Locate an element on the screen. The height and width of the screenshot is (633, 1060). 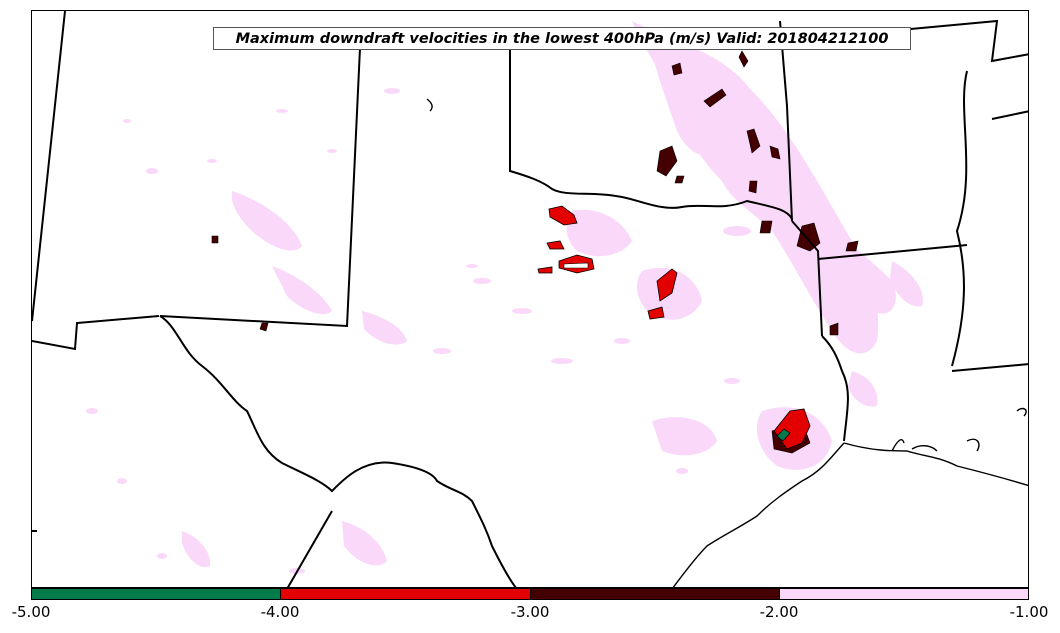
field-region-ok-central is located at coordinates (682, 103).